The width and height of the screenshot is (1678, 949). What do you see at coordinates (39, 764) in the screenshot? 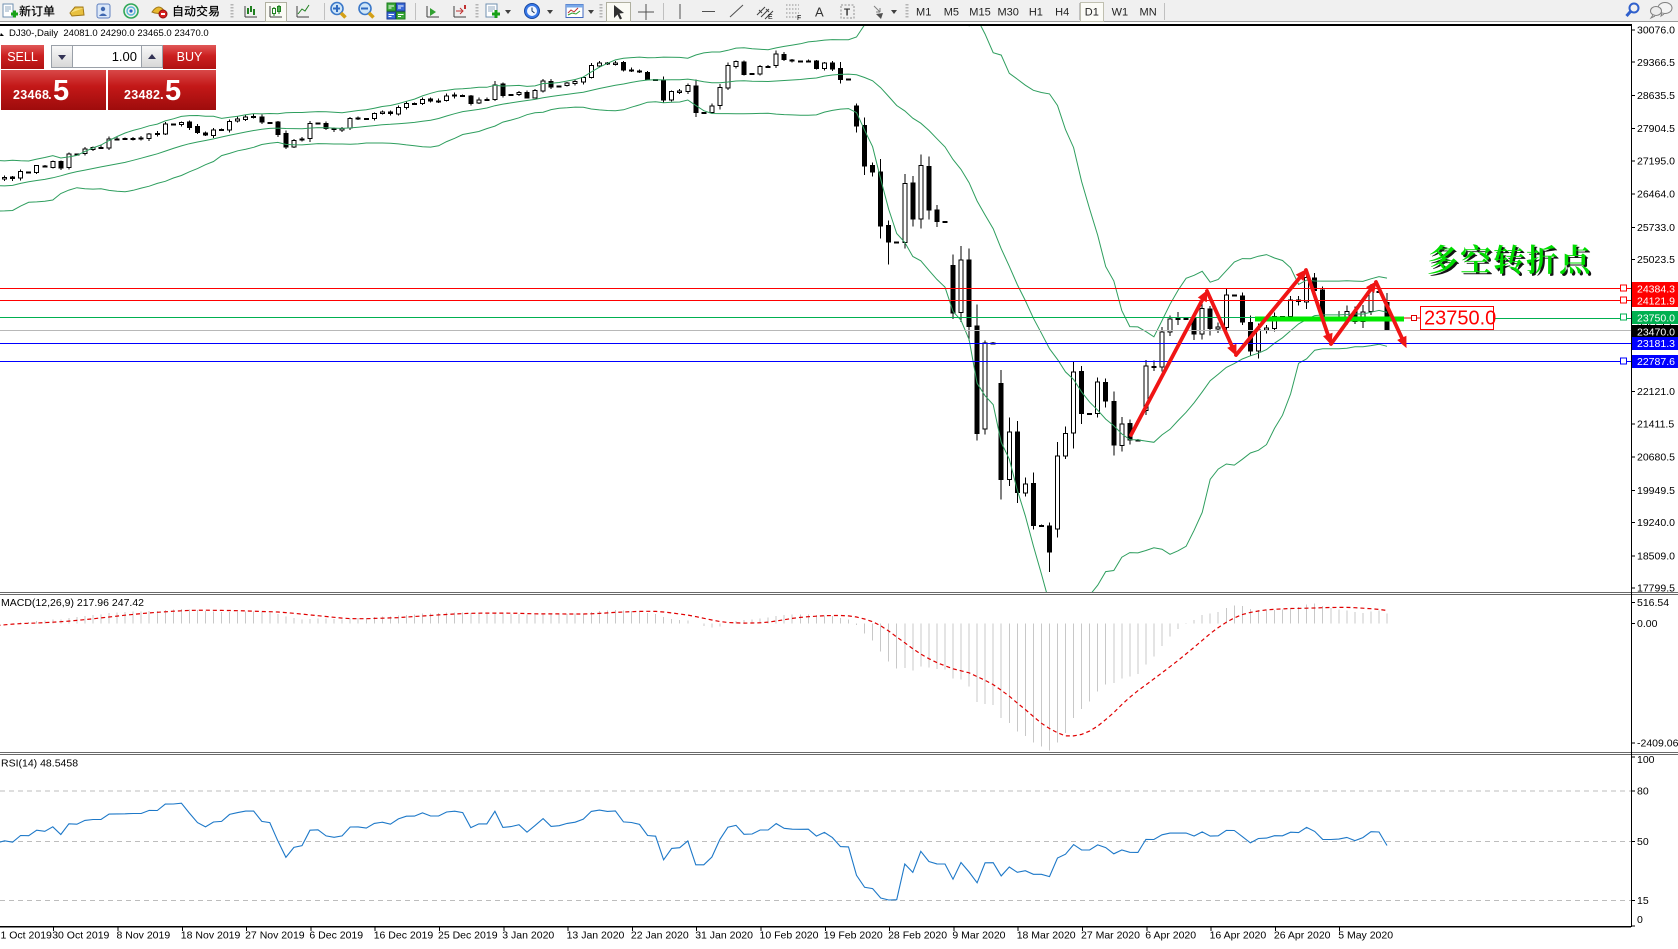
I see `svg-text: RSI(14) 48.5458` at bounding box center [39, 764].